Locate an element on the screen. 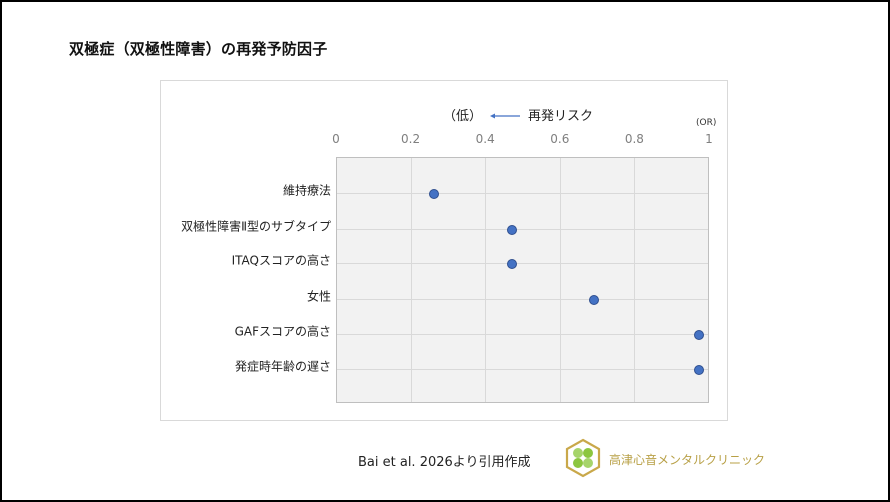  clinic-name: 高津心音メンタルクリニック is located at coordinates (687, 460).